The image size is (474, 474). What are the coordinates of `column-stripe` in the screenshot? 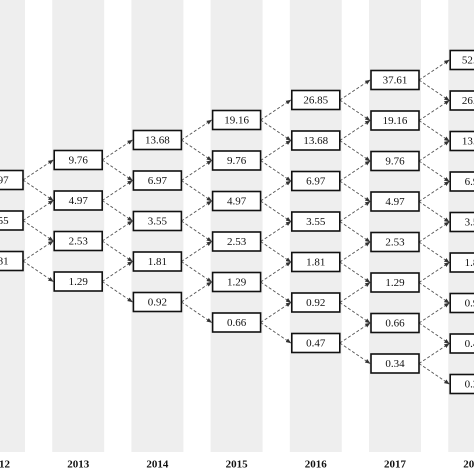 It's located at (236, 226).